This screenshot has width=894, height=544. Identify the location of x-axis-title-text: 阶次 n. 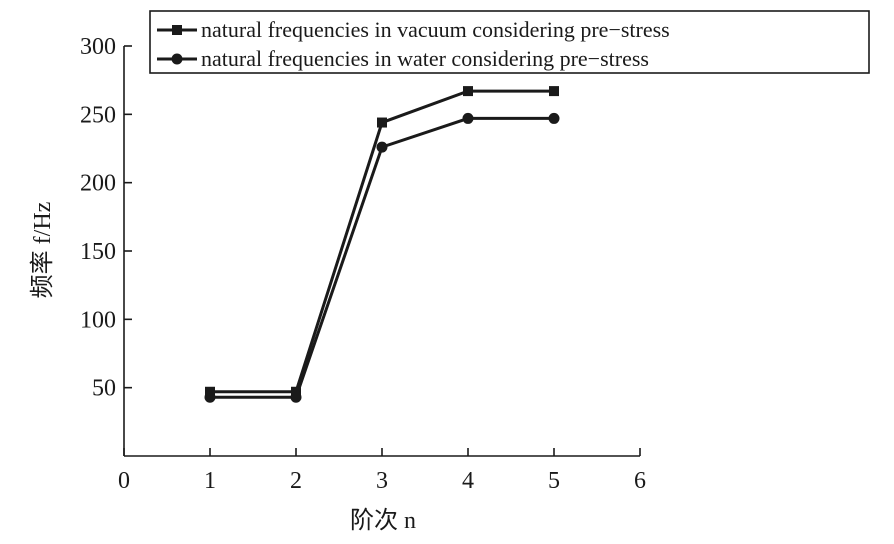
(383, 520).